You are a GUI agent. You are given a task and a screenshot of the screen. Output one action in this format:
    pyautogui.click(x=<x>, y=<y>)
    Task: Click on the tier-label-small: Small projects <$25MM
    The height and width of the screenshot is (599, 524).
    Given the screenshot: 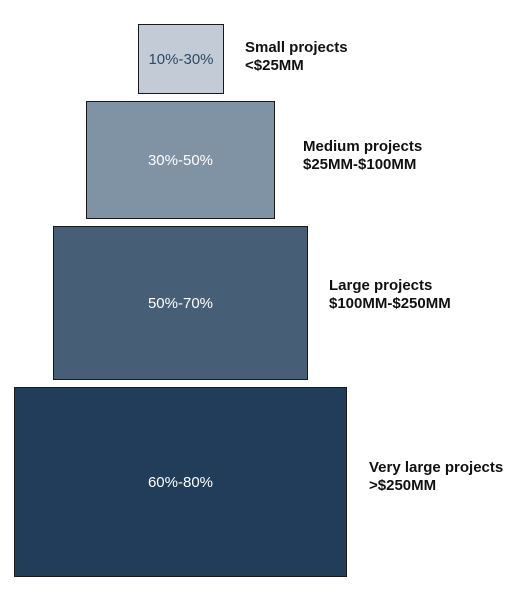 What is the action you would take?
    pyautogui.click(x=296, y=57)
    